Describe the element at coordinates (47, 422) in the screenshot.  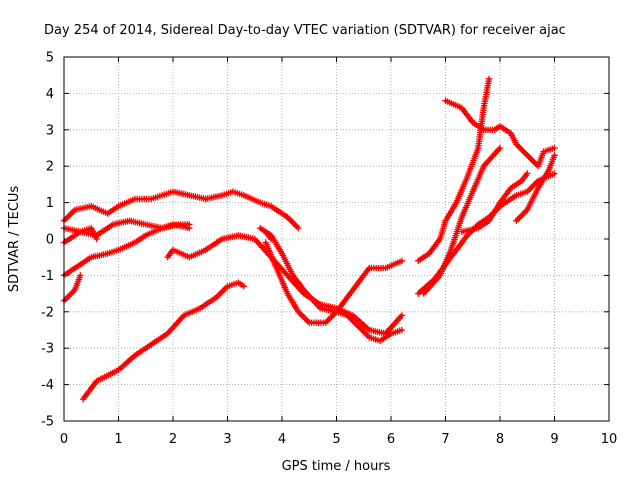
I see `y-tick-label: -5` at that location.